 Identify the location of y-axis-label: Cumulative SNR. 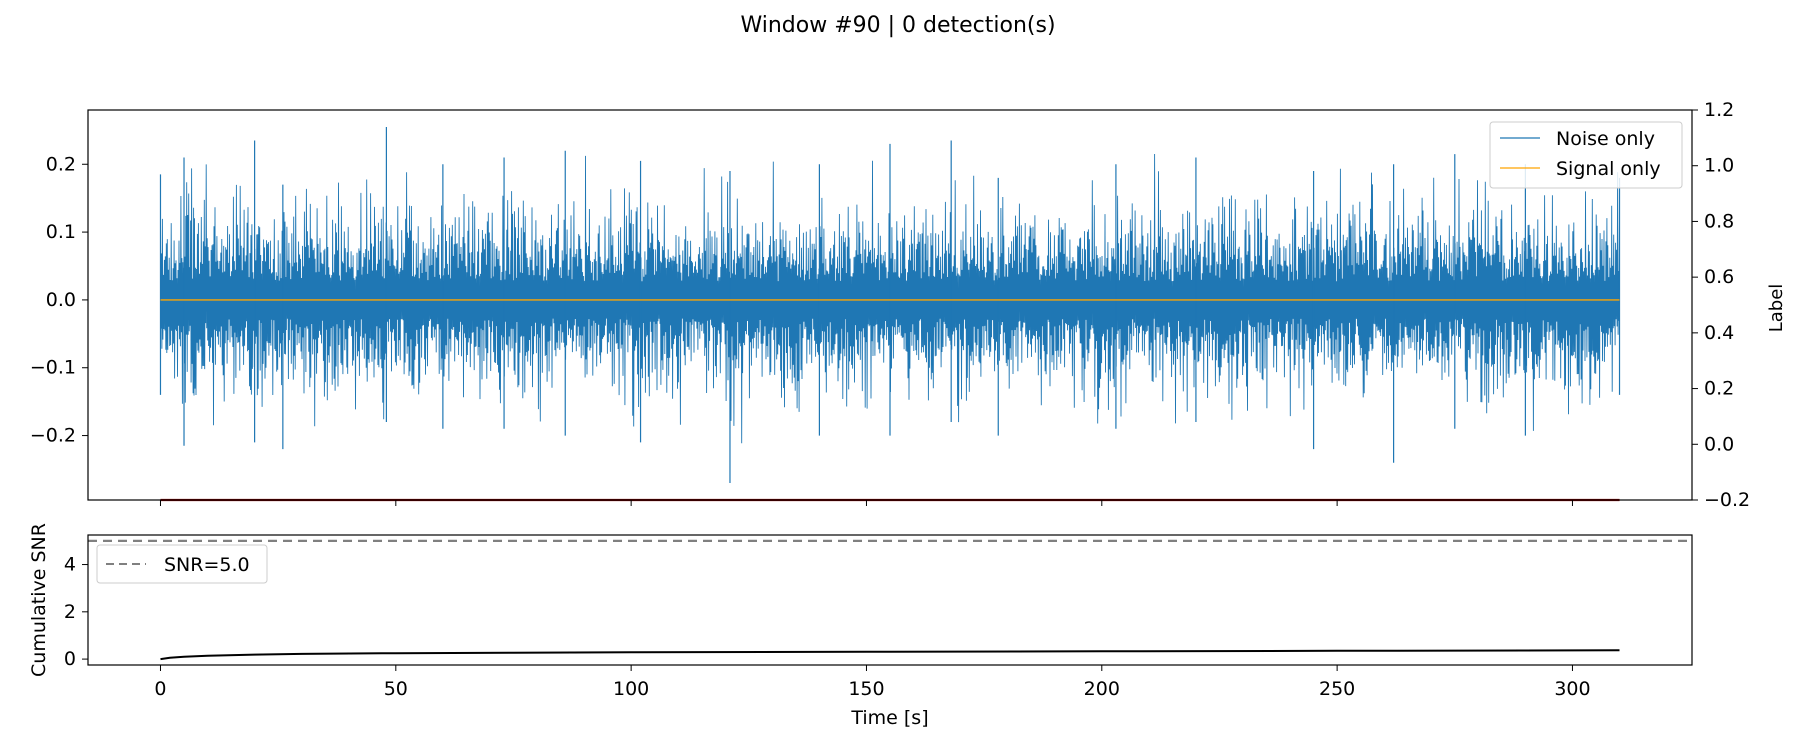
(39, 600).